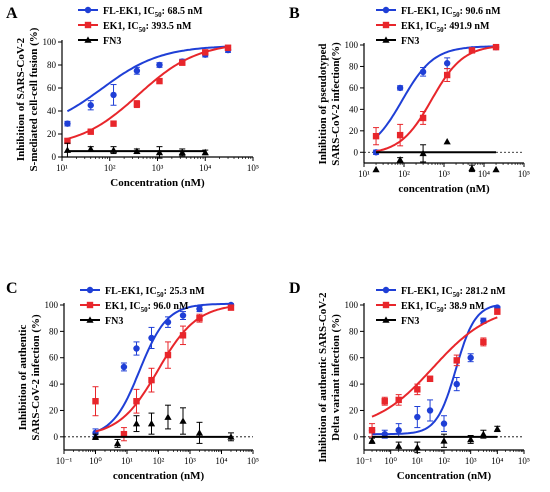  Describe the element at coordinates (36, 377) in the screenshot. I see `y-axis-label-line2: SARS-CoV-2 infection (%)` at that location.